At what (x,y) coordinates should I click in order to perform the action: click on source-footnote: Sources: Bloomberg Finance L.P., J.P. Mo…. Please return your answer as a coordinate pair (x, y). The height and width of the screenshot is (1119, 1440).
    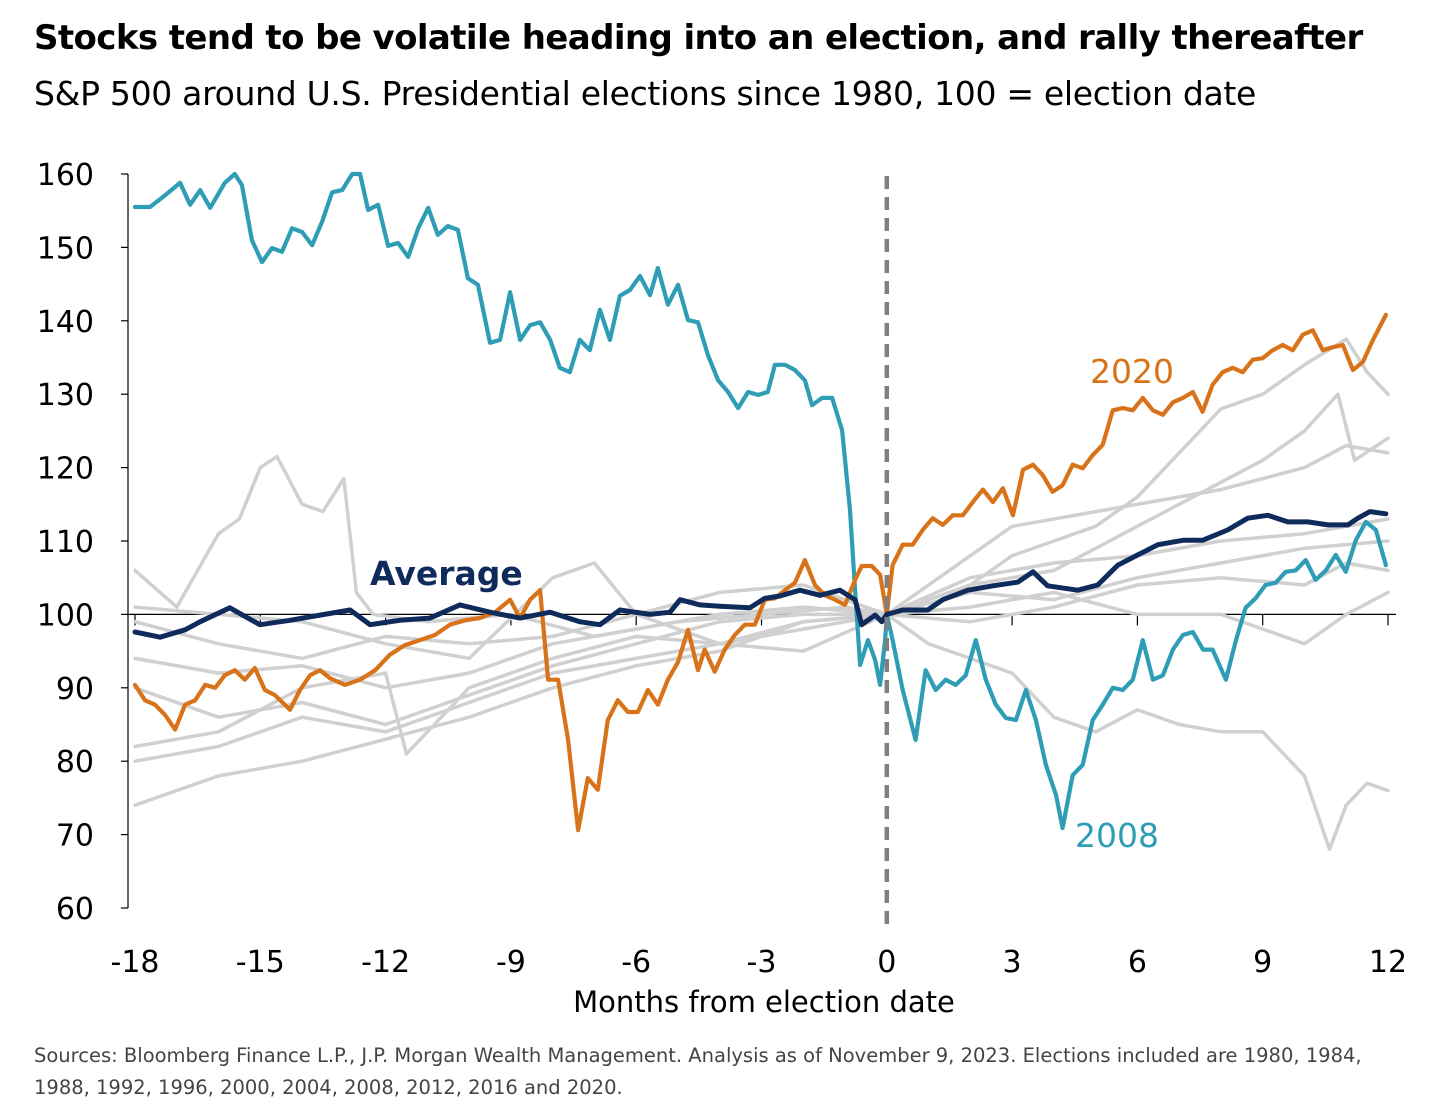
    Looking at the image, I should click on (698, 1071).